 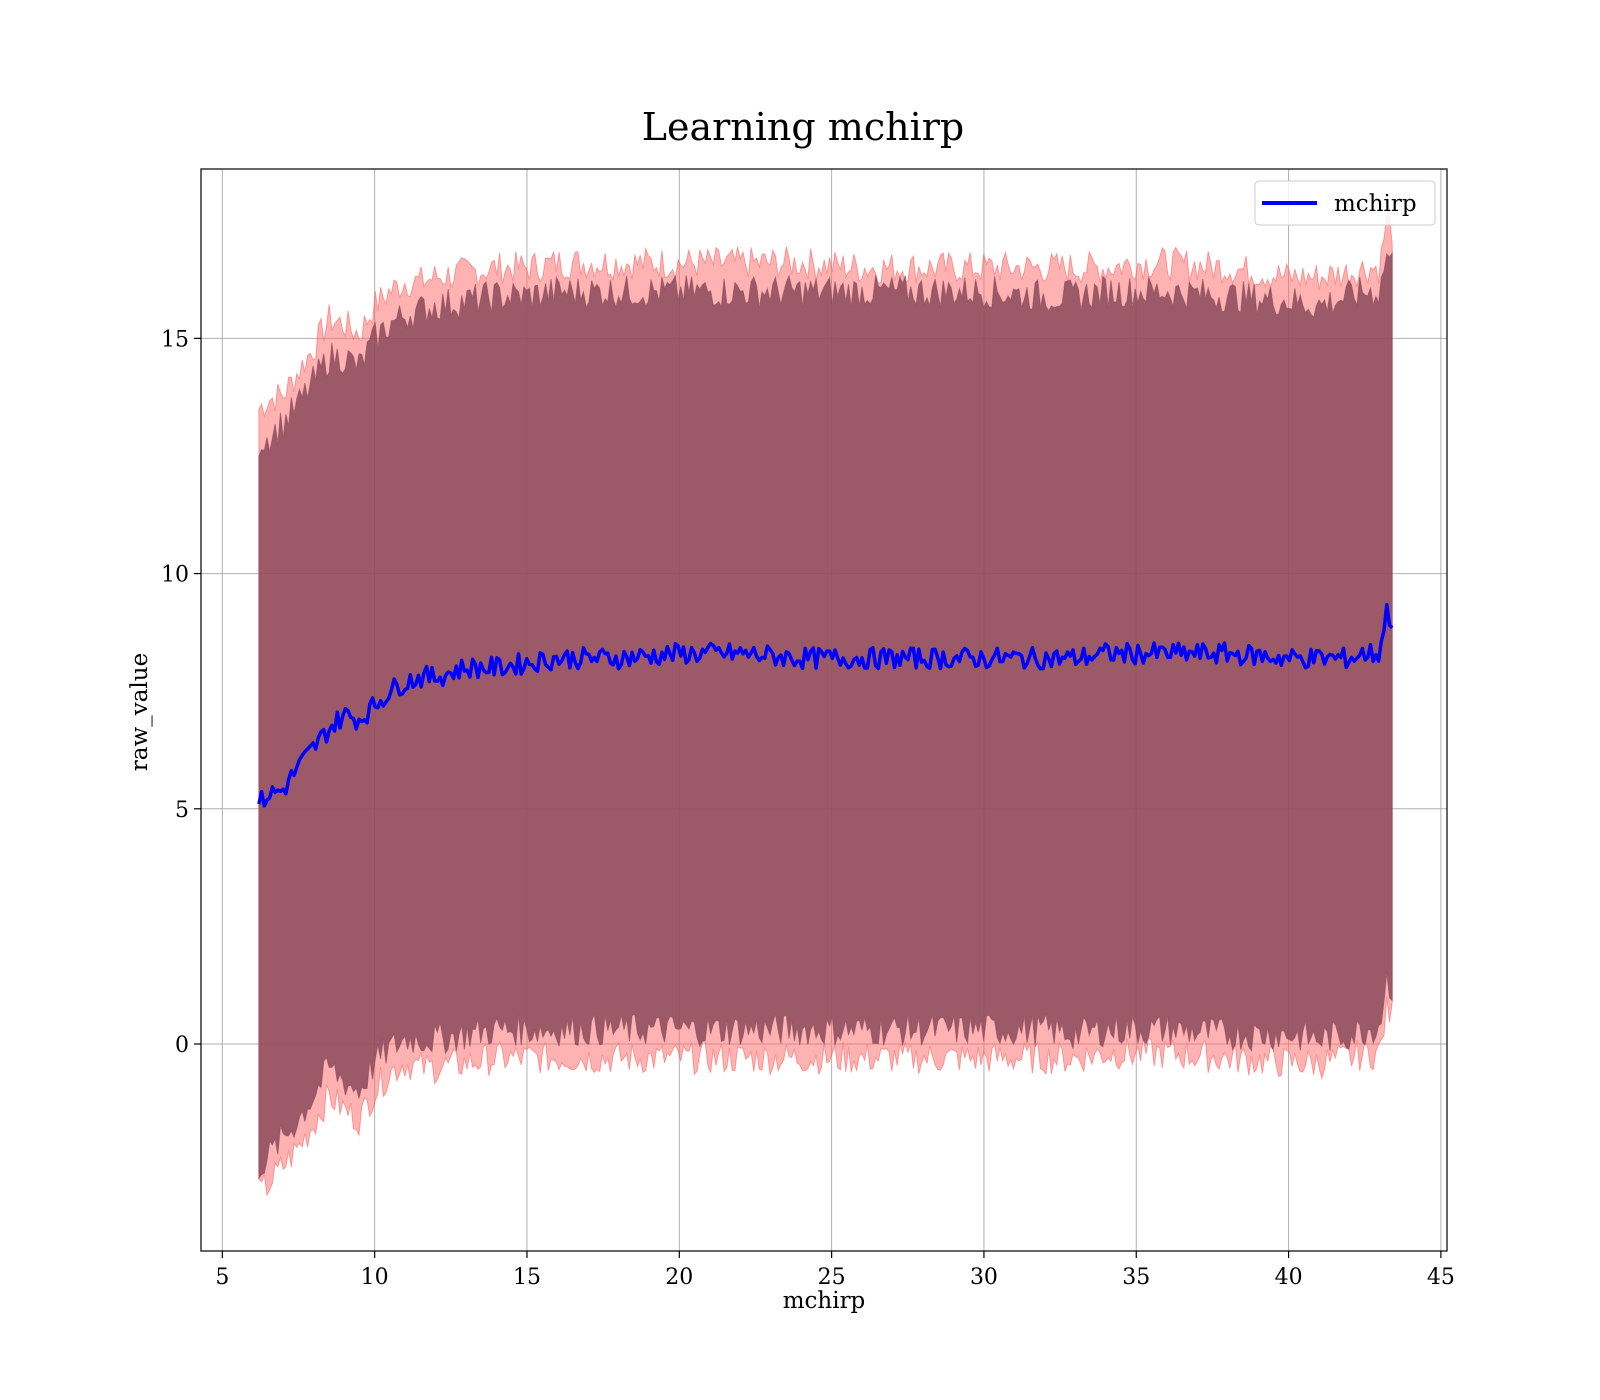 I want to click on y-tick-label: 15, so click(x=175, y=339).